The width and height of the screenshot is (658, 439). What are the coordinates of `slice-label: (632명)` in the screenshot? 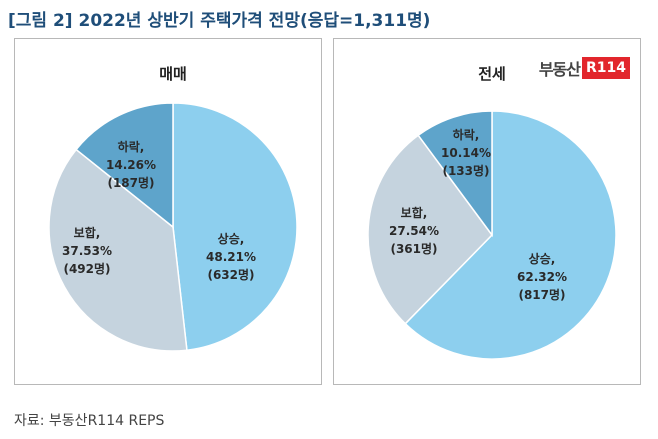 It's located at (230, 275).